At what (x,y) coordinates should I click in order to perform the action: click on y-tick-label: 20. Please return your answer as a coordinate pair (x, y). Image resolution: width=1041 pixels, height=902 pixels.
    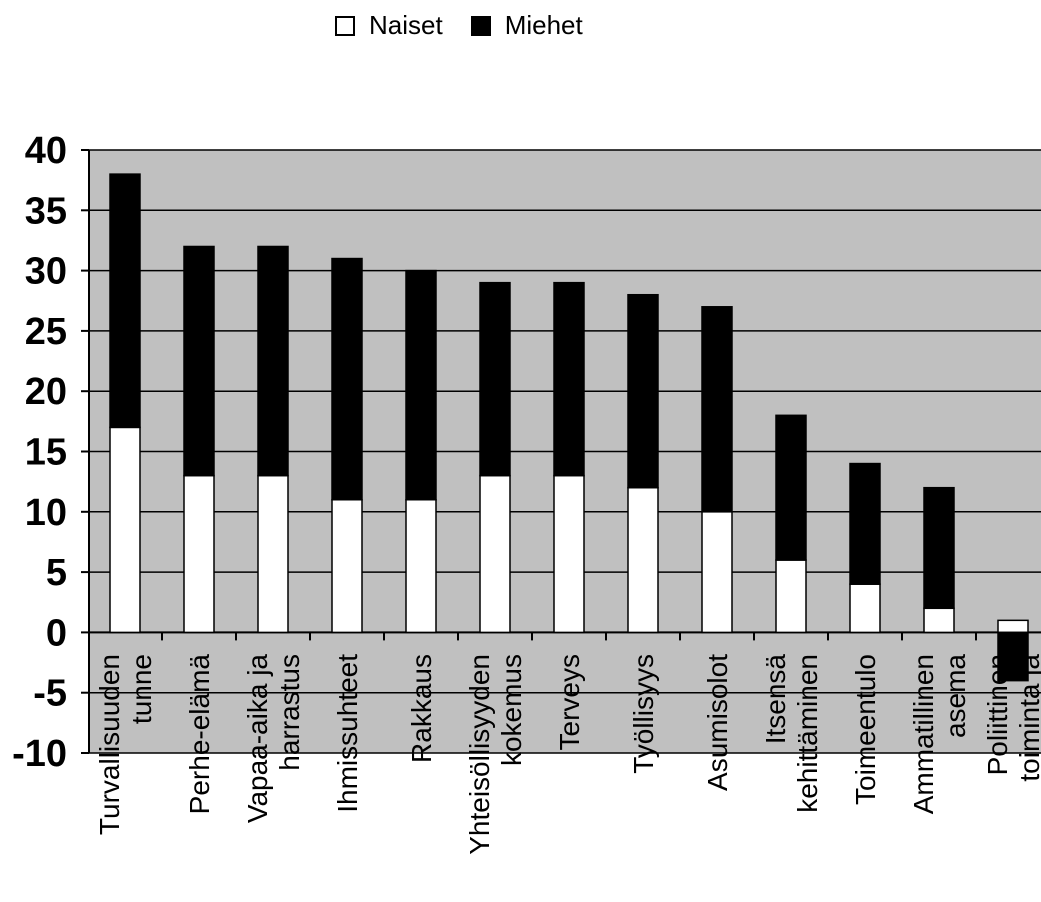
    Looking at the image, I should click on (46, 392).